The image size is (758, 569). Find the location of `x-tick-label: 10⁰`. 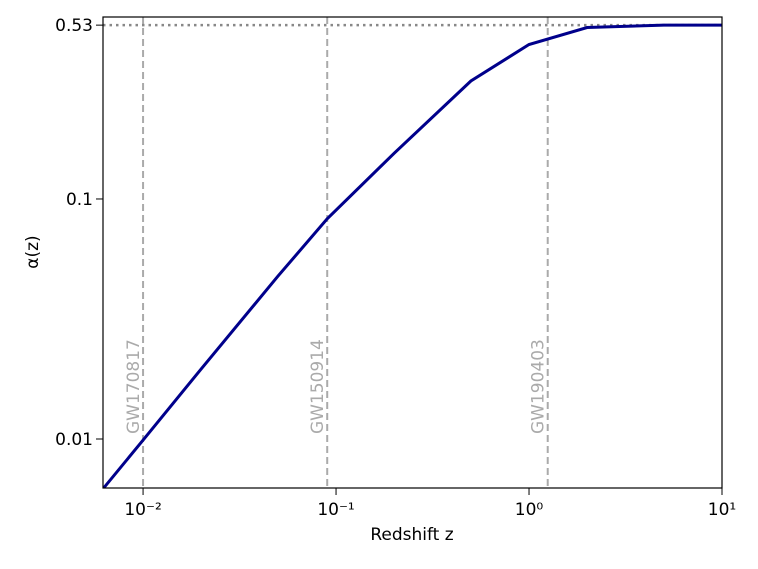

x-tick-label: 10⁰ is located at coordinates (529, 510).